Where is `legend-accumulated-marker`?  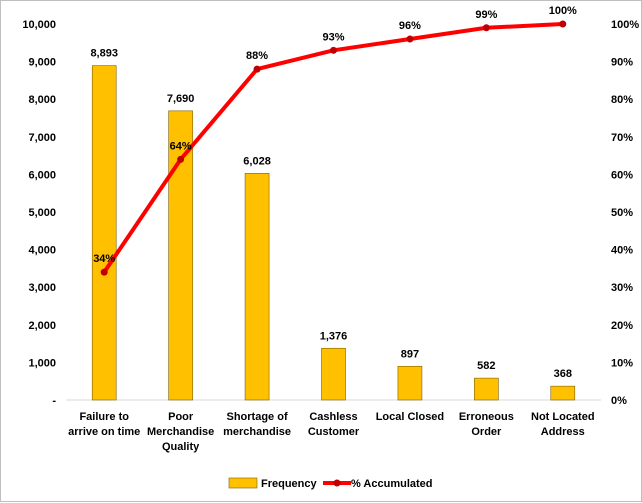 legend-accumulated-marker is located at coordinates (337, 483).